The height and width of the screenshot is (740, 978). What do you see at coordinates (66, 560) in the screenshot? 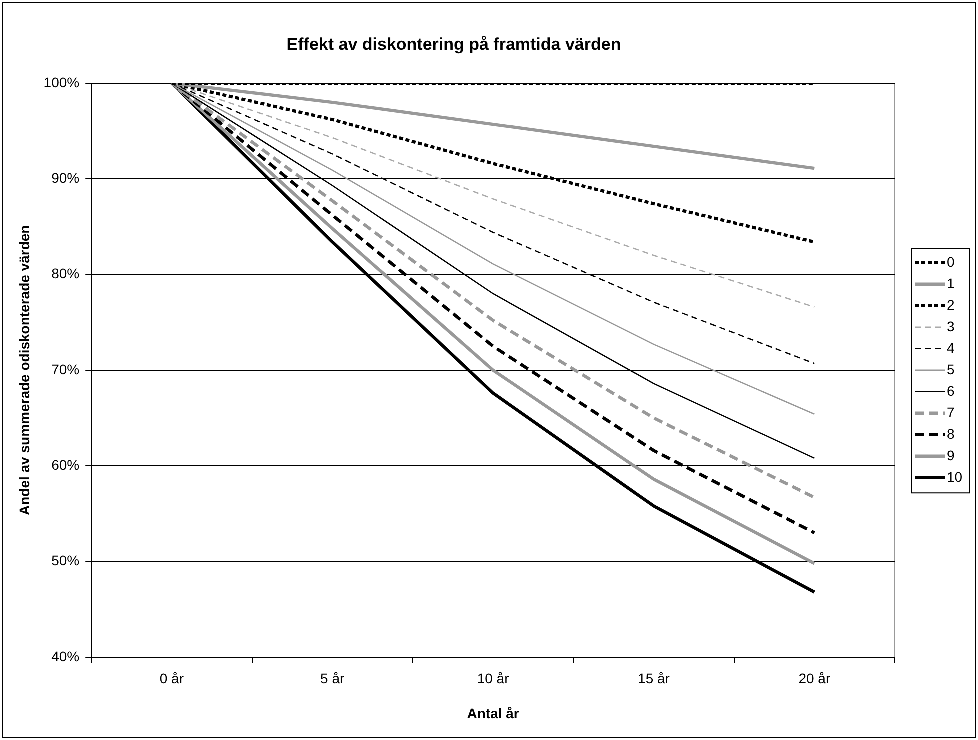
I see `y-tick-label: 50%` at bounding box center [66, 560].